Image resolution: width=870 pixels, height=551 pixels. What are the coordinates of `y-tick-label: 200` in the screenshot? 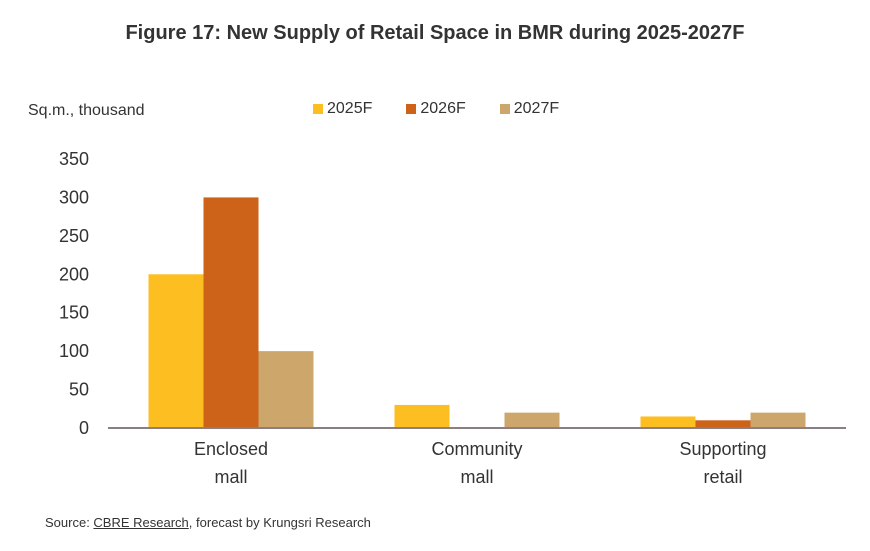 It's located at (74, 274).